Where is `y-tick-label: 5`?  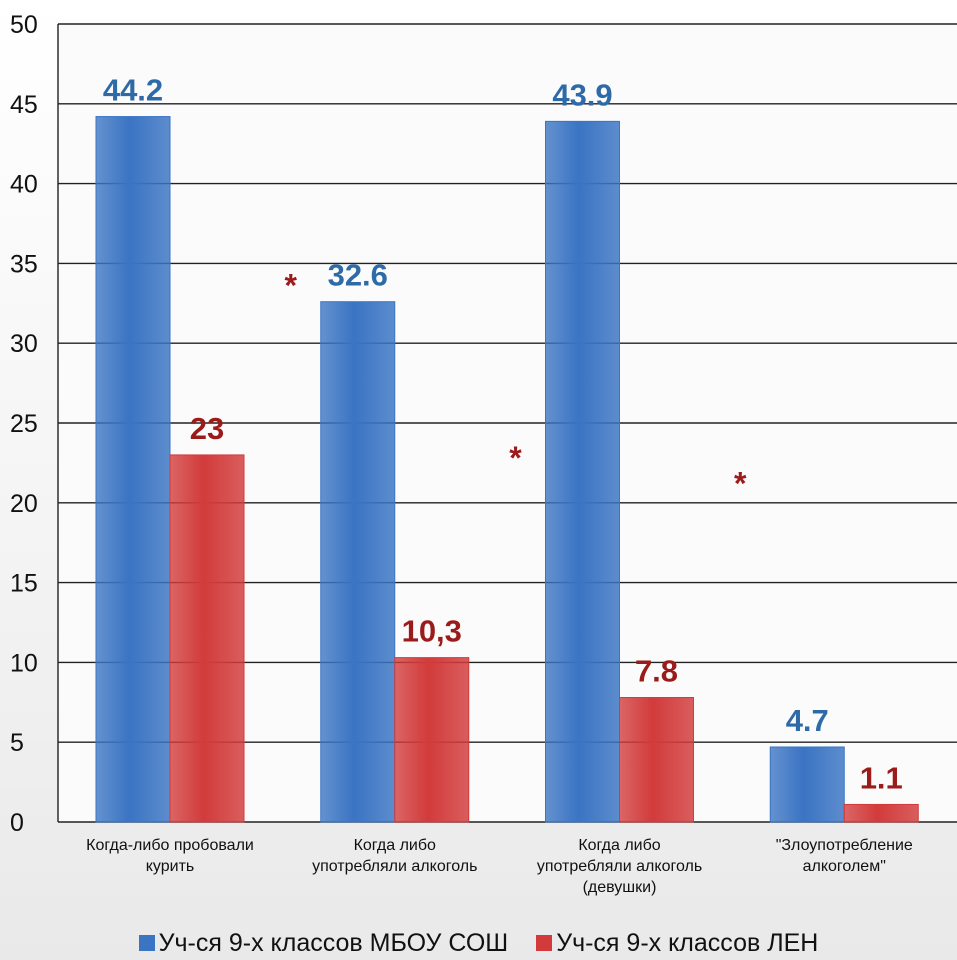
y-tick-label: 5 is located at coordinates (17, 743).